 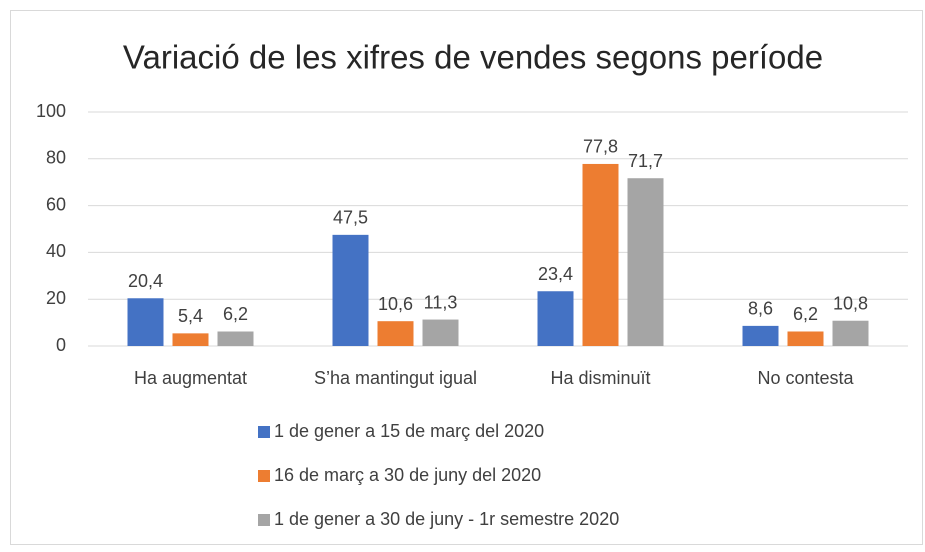 I want to click on data-label: 10,6, so click(x=395, y=304).